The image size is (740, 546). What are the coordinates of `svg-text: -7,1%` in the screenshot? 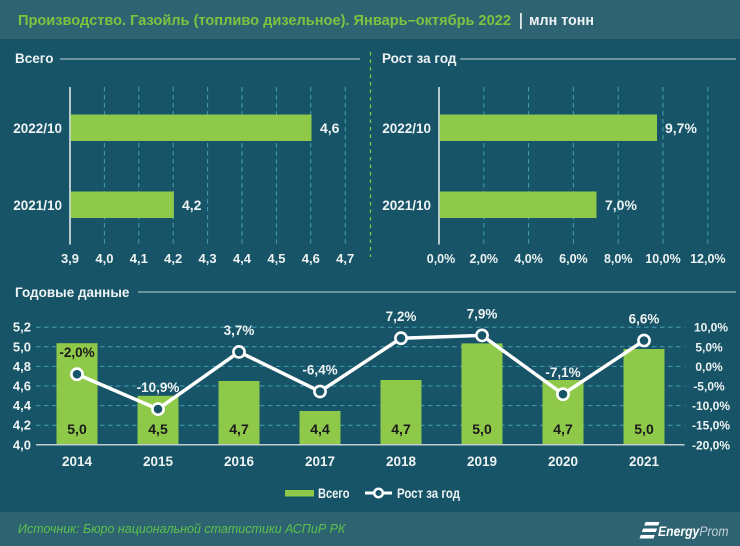 It's located at (562, 372).